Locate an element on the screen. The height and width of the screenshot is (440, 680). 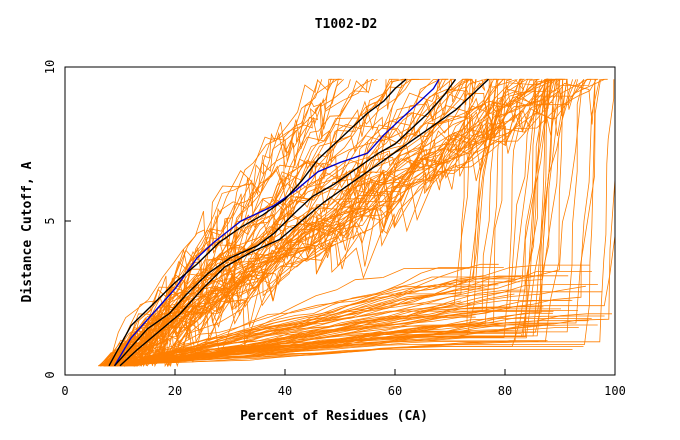
chart-title: T1002-D2 is located at coordinates (346, 24).